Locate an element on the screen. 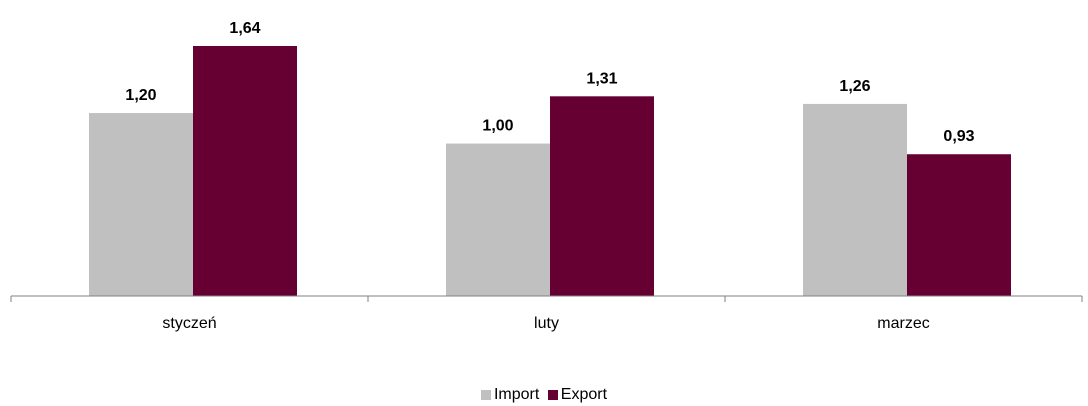  legend-swatch-import is located at coordinates (485, 395).